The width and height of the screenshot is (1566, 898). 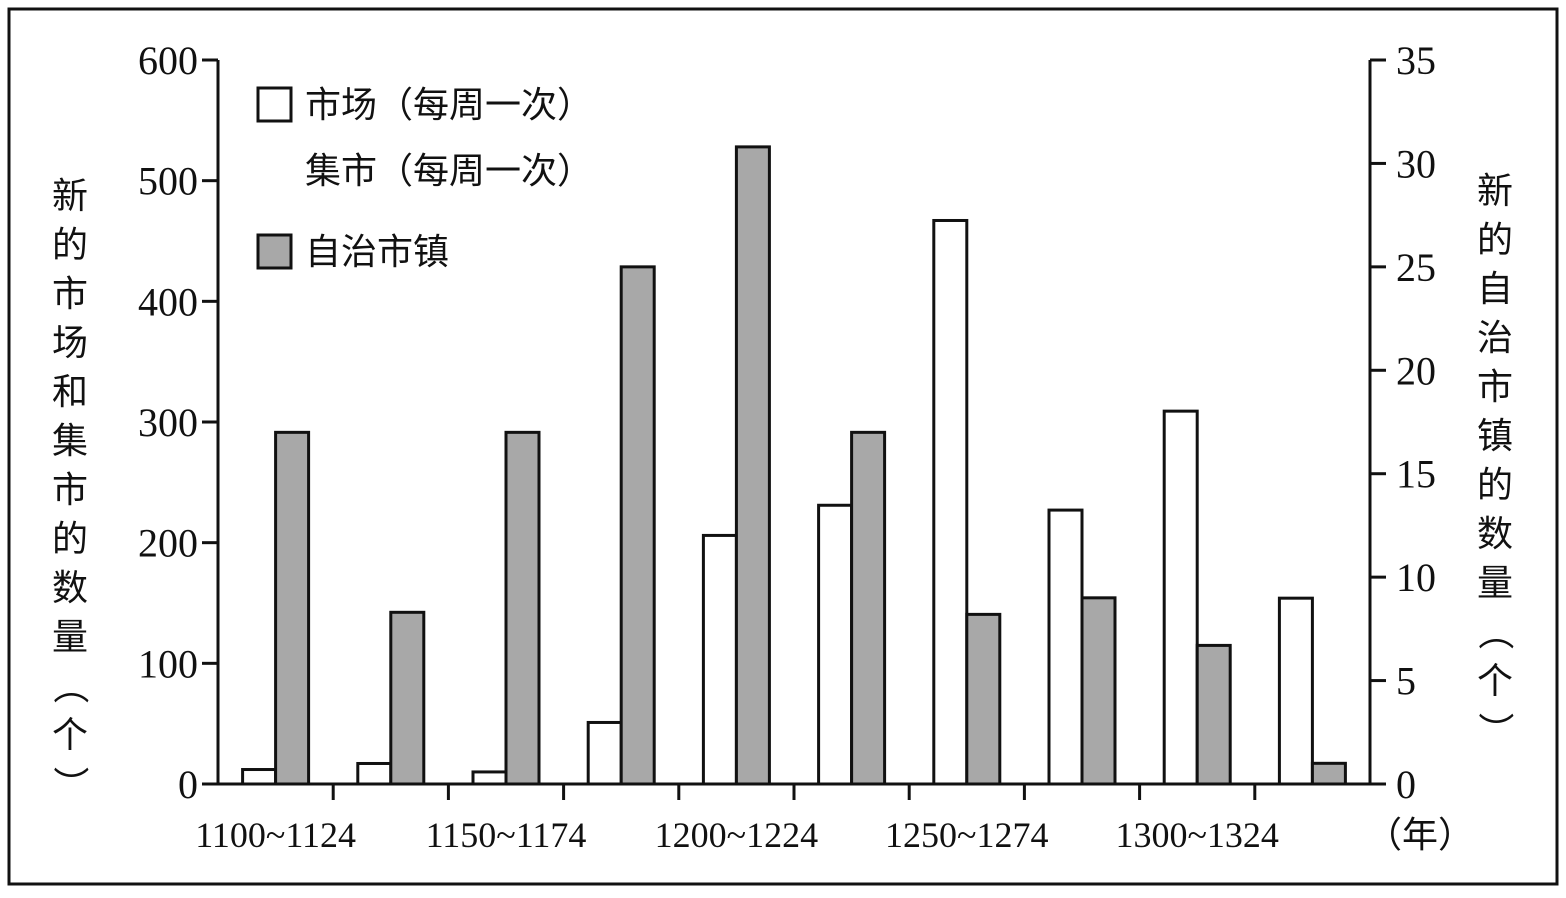 I want to click on y-axis-right-title-char-5: 镇, so click(x=1495, y=436).